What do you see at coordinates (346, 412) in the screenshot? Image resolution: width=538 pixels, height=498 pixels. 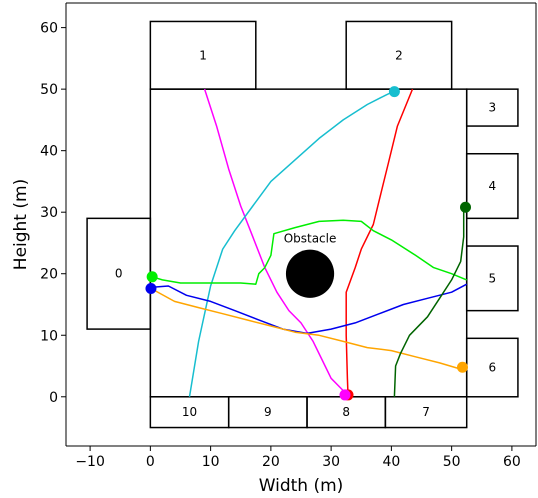 I see `zone-label: 8` at bounding box center [346, 412].